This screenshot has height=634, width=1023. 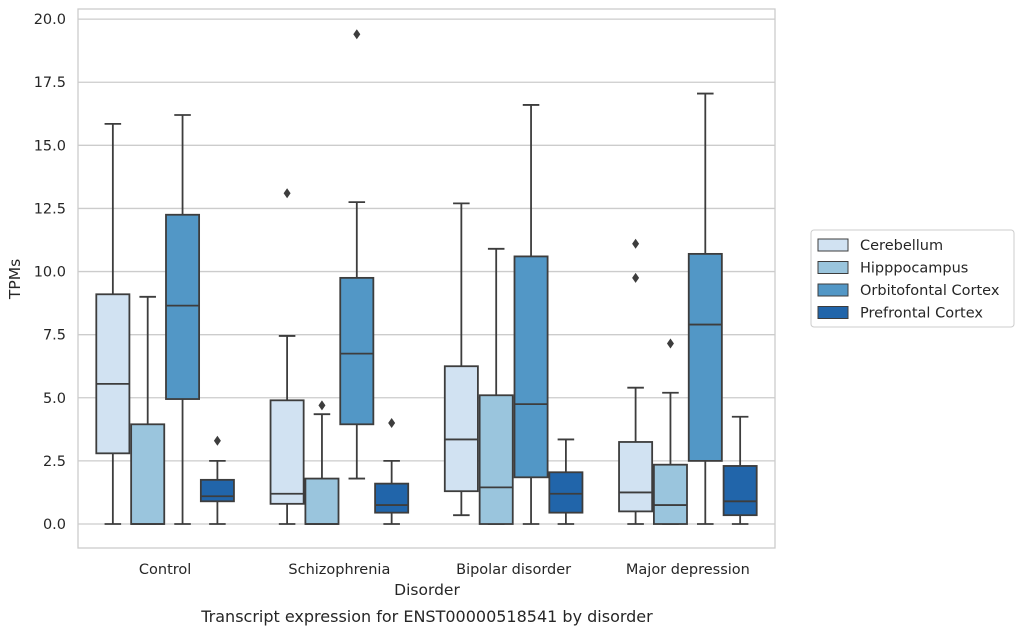 What do you see at coordinates (54, 525) in the screenshot?
I see `y-tick-label: 0.0` at bounding box center [54, 525].